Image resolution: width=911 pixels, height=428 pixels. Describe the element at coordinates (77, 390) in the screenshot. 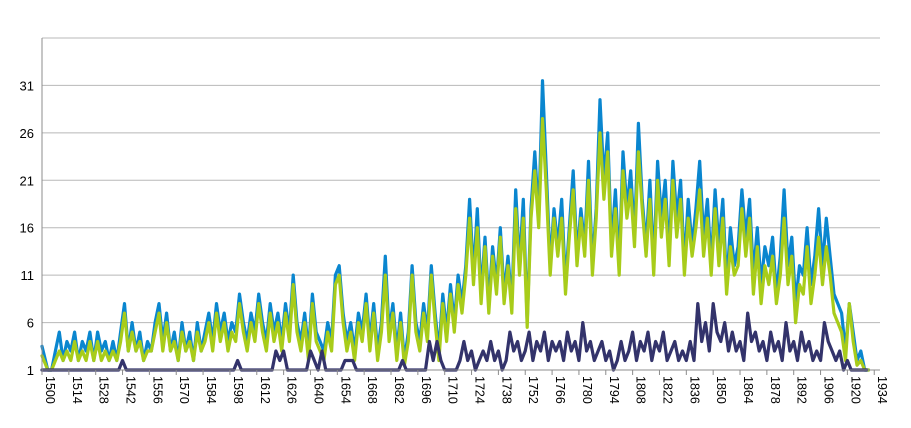

I see `x-tick-label: 1514` at that location.